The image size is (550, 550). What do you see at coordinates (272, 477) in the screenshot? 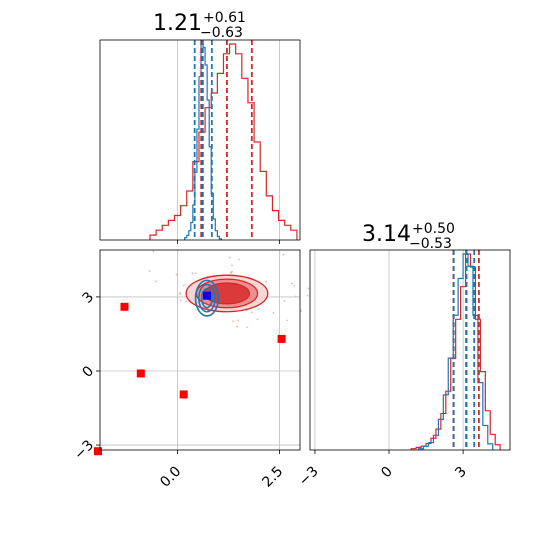
I see `joint-xtick-label-1: 2.5` at bounding box center [272, 477].